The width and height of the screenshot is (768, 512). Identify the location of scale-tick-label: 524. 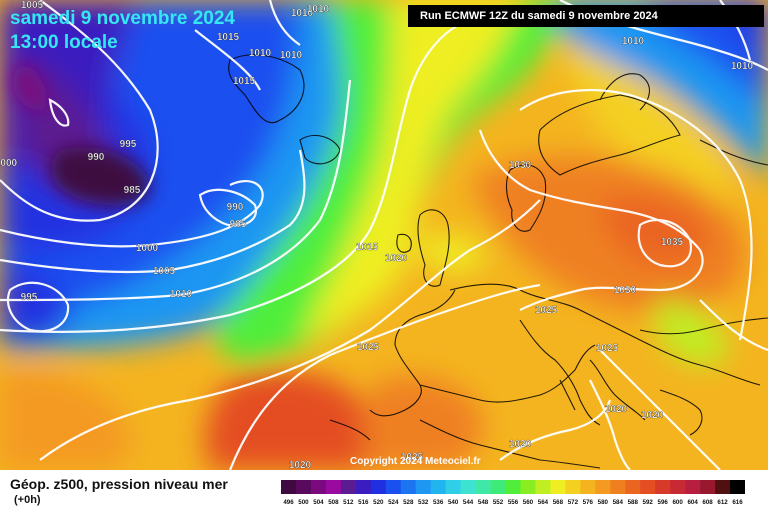
(393, 502).